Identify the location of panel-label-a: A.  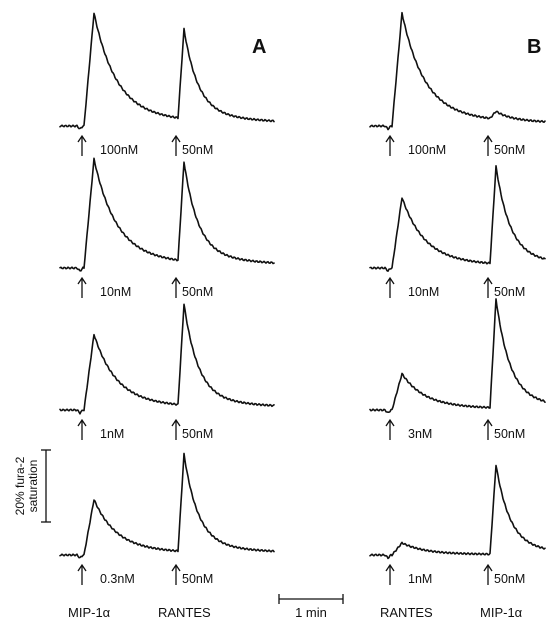
(259, 47).